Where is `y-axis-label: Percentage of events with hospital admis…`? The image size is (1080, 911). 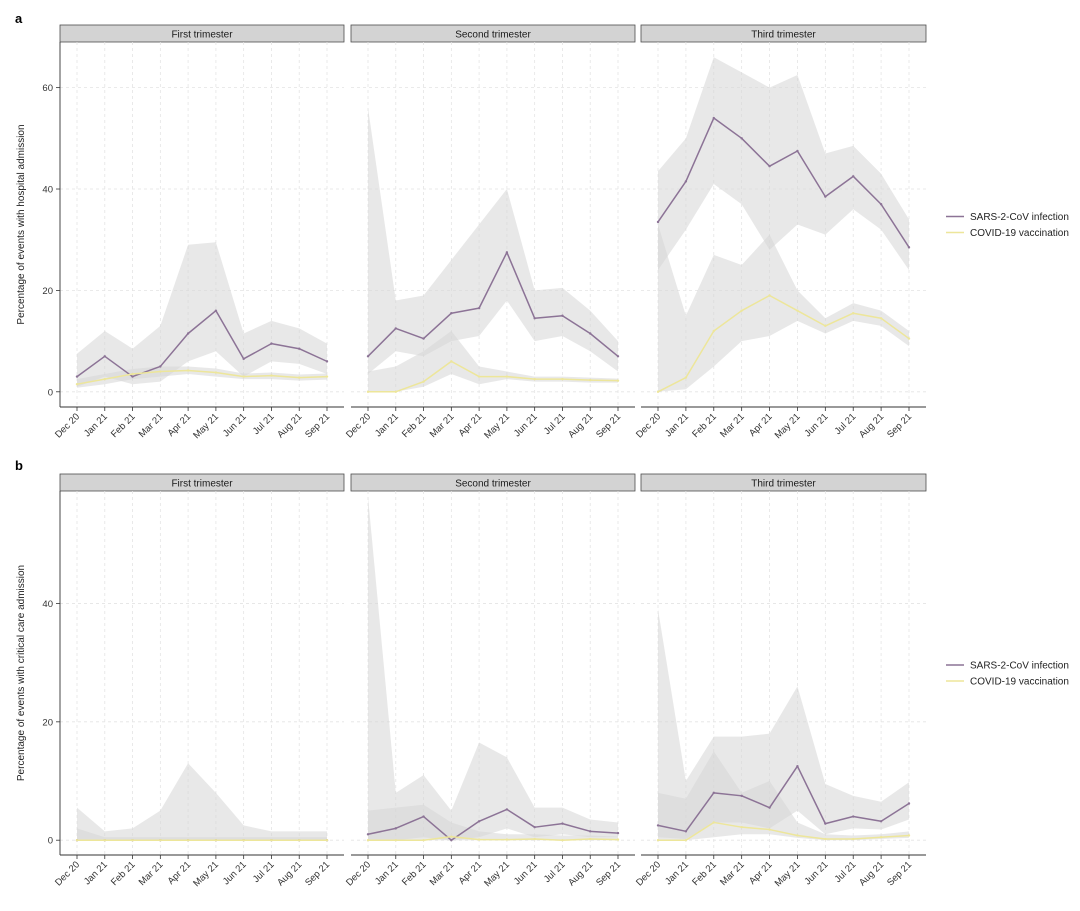 y-axis-label: Percentage of events with hospital admis… is located at coordinates (21, 224).